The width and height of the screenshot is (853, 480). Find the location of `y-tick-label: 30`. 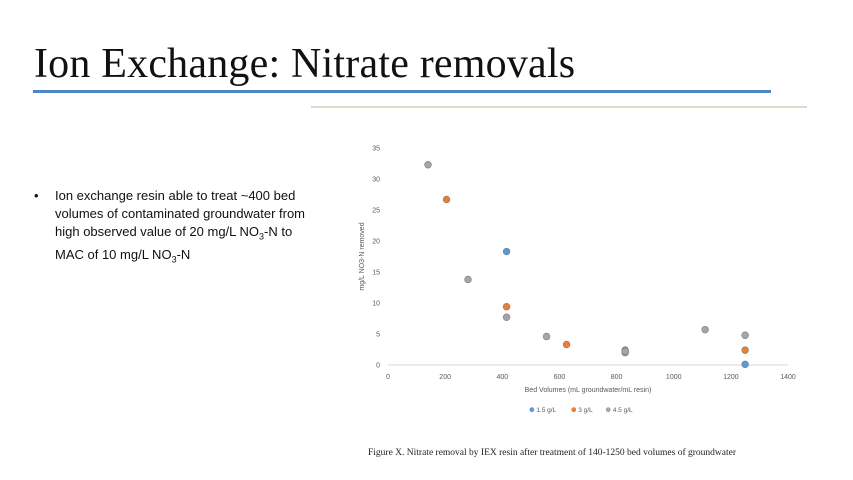

y-tick-label: 30 is located at coordinates (376, 180).